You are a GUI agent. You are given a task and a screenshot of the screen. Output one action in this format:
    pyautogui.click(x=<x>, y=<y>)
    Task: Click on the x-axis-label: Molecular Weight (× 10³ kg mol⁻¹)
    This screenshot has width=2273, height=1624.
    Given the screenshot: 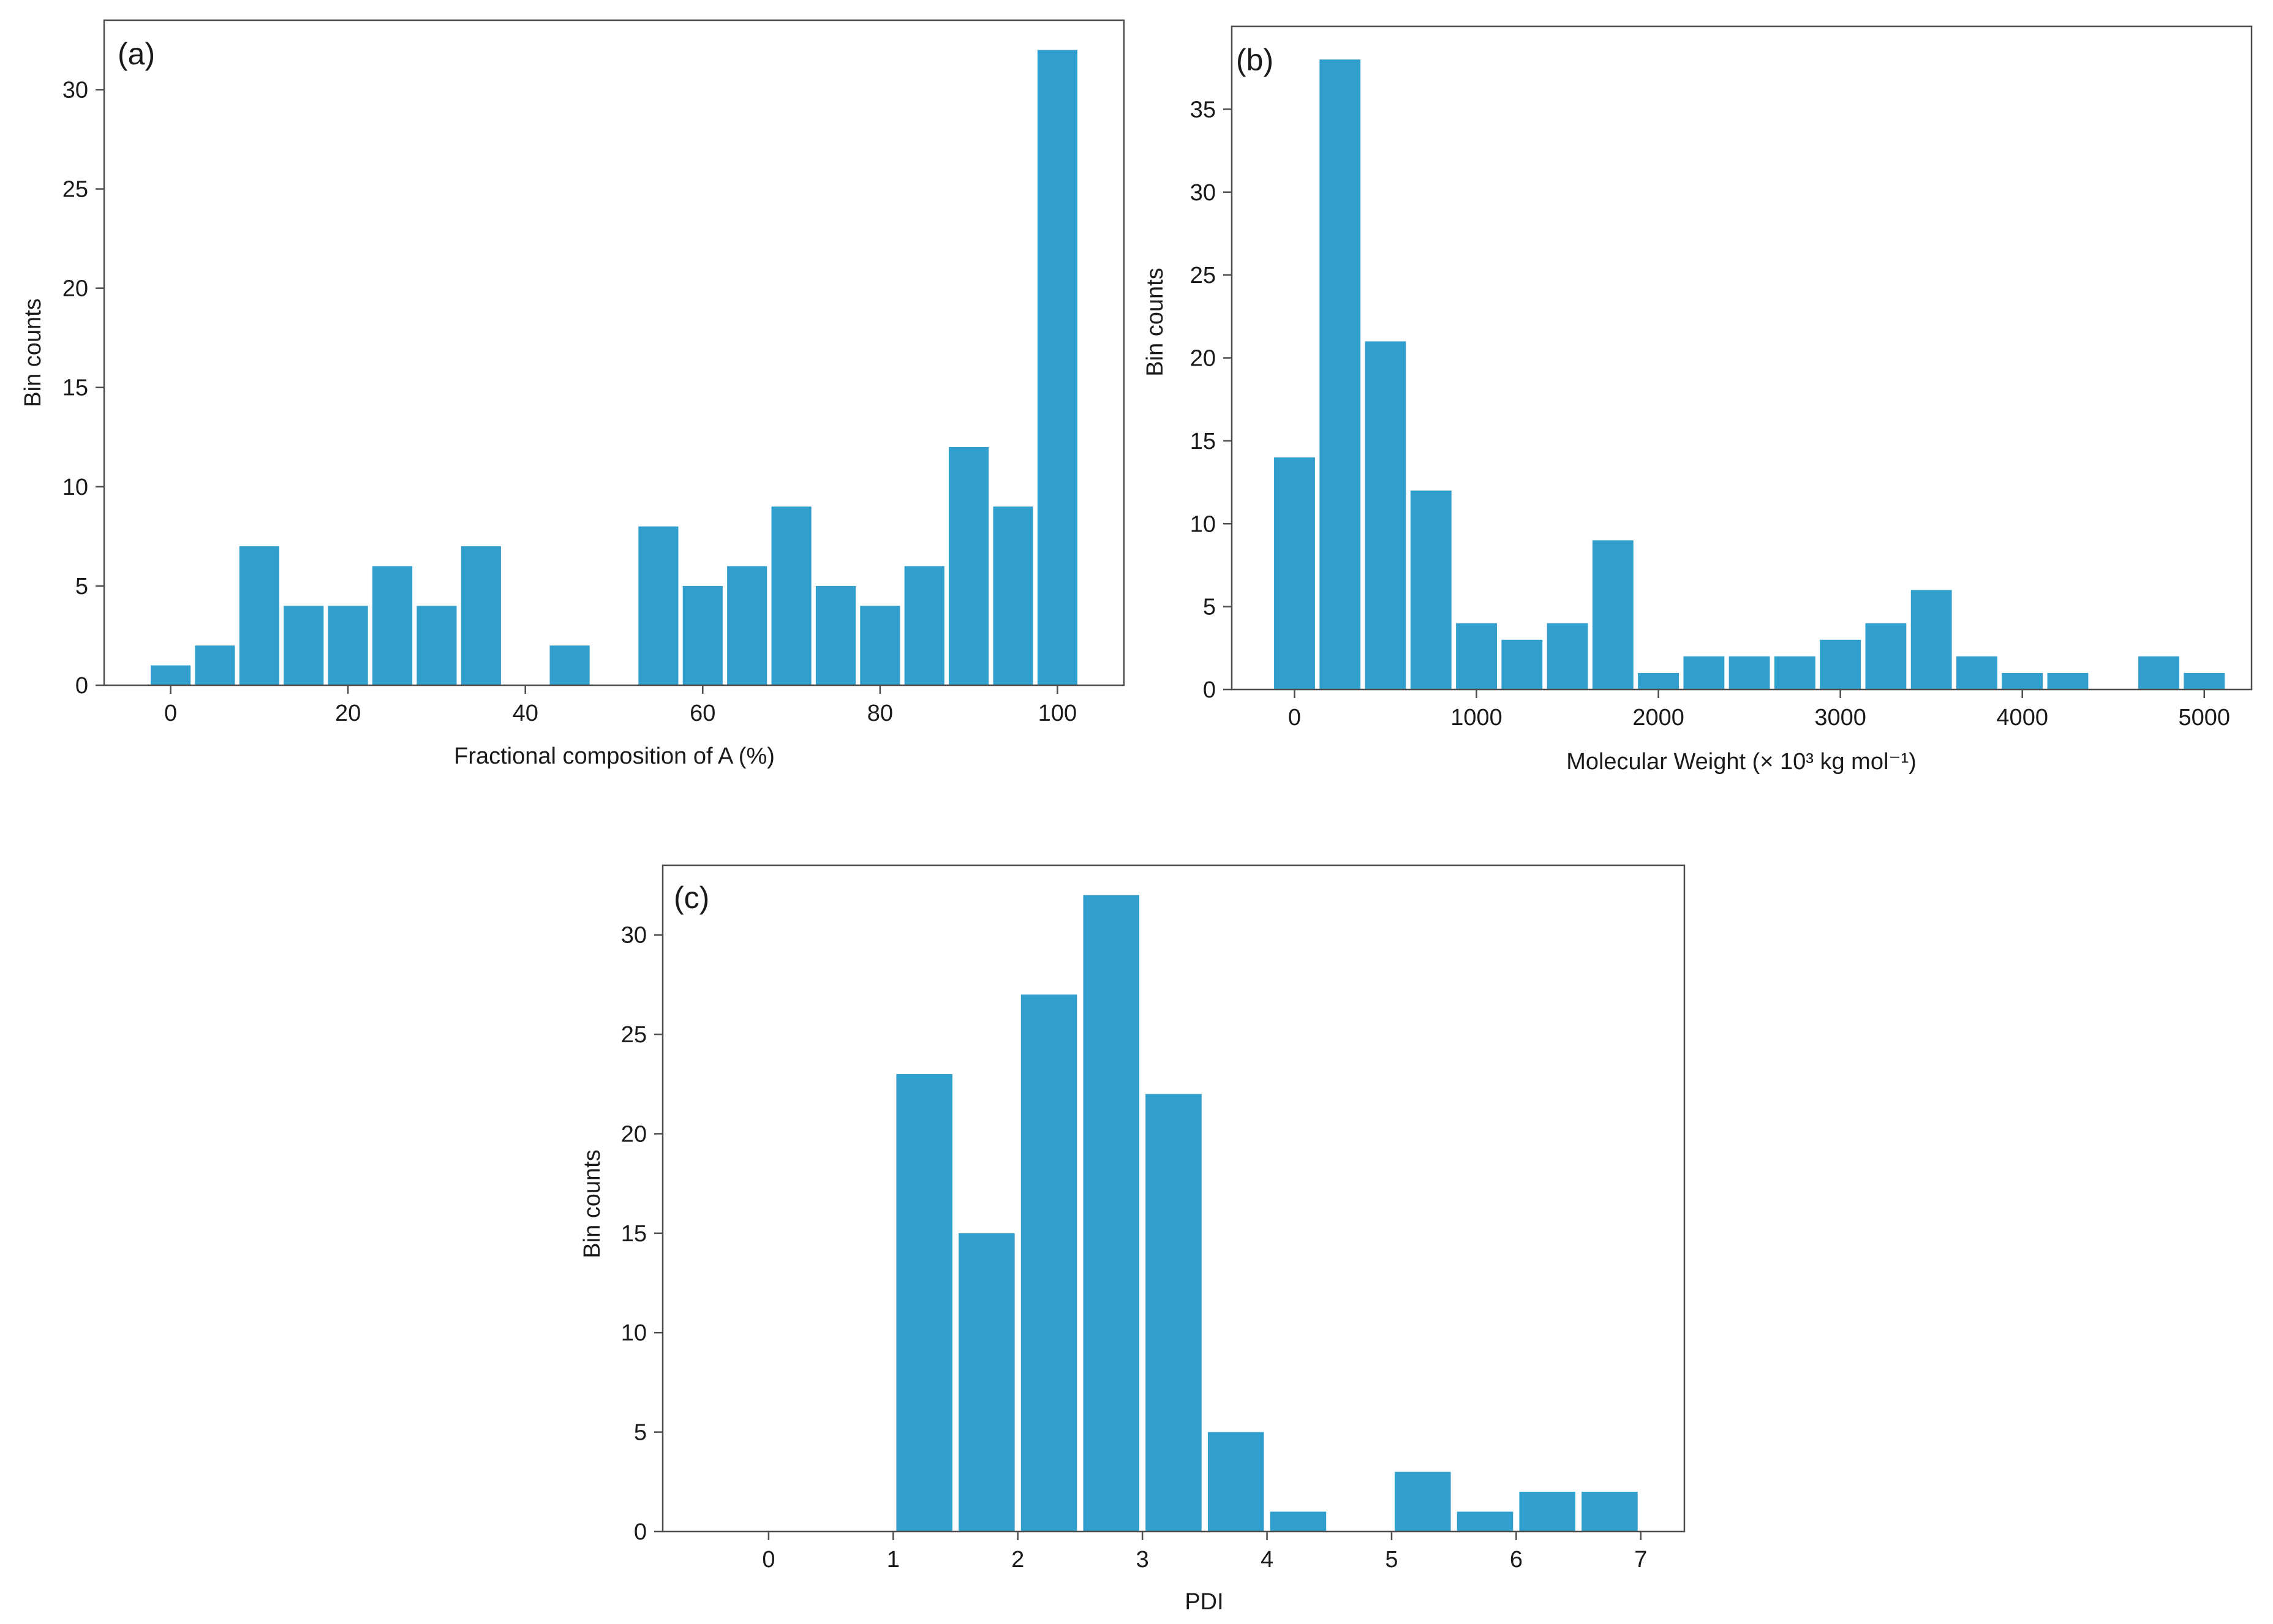 What is the action you would take?
    pyautogui.click(x=1741, y=762)
    